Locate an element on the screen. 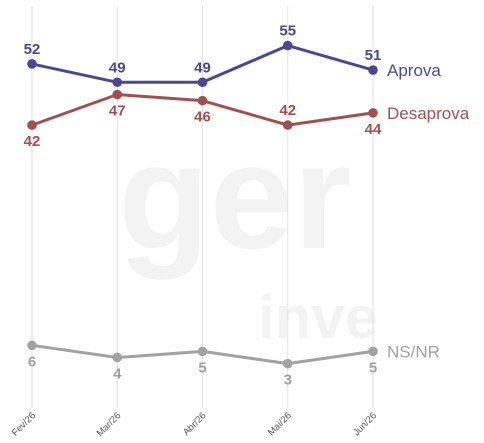 The height and width of the screenshot is (443, 484). data-label: 52 is located at coordinates (32, 49).